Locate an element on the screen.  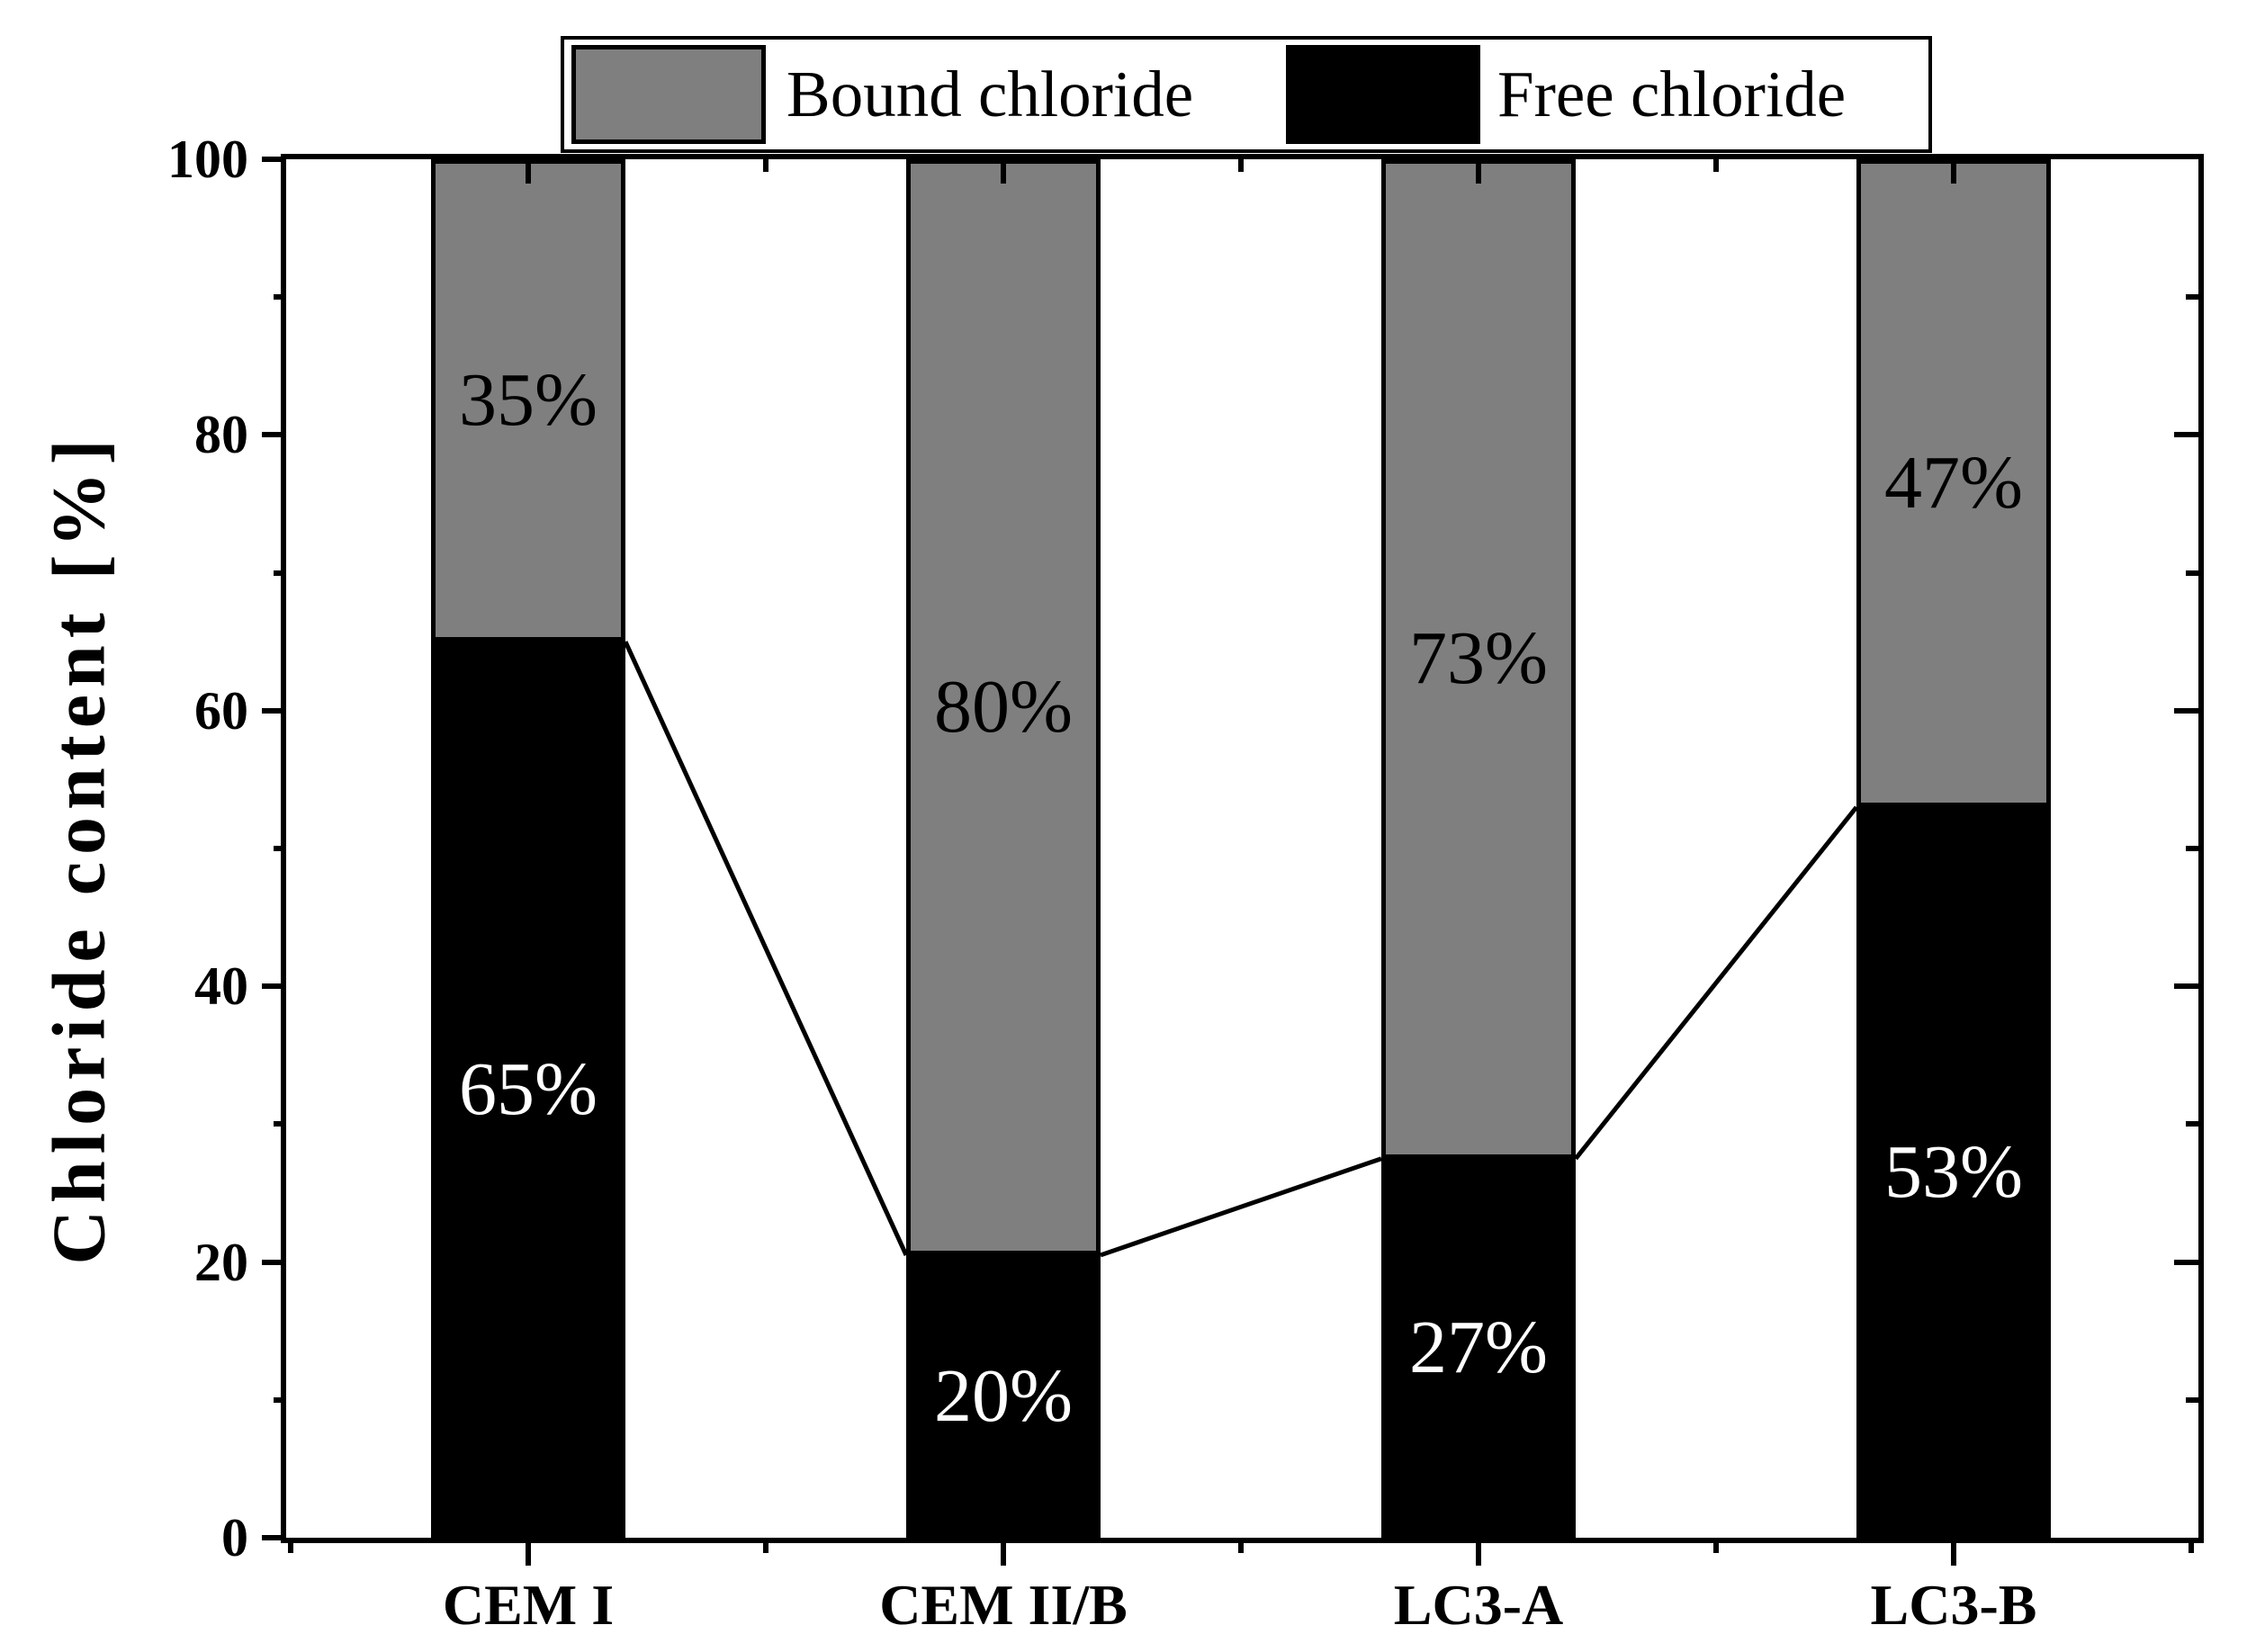
y-tick-label: 40 is located at coordinates (221, 987).